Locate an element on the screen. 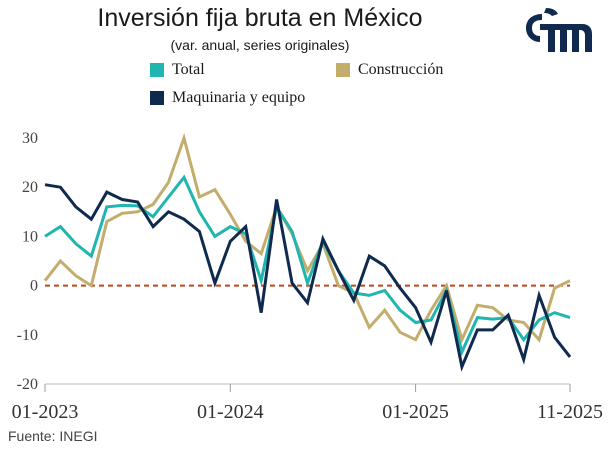 This screenshot has width=609, height=452. x-tick-label: 01-2023 is located at coordinates (45, 412).